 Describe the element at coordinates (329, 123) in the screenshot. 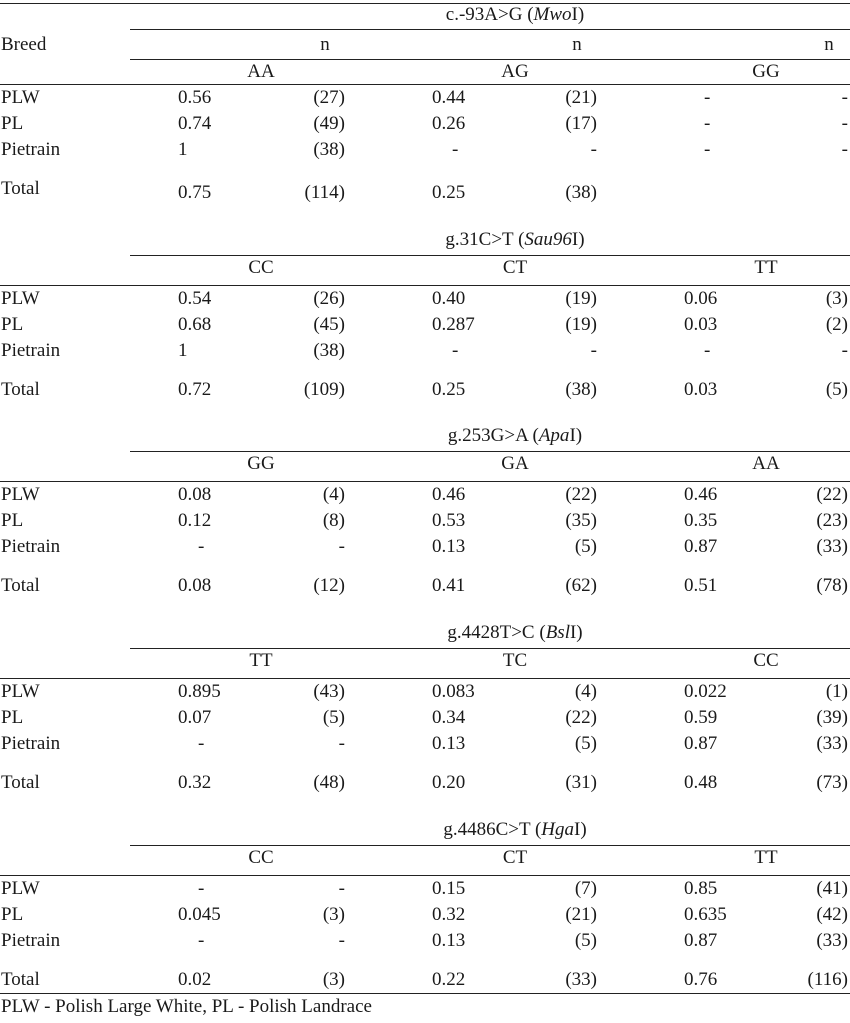

I see `count-cell: (49)` at that location.